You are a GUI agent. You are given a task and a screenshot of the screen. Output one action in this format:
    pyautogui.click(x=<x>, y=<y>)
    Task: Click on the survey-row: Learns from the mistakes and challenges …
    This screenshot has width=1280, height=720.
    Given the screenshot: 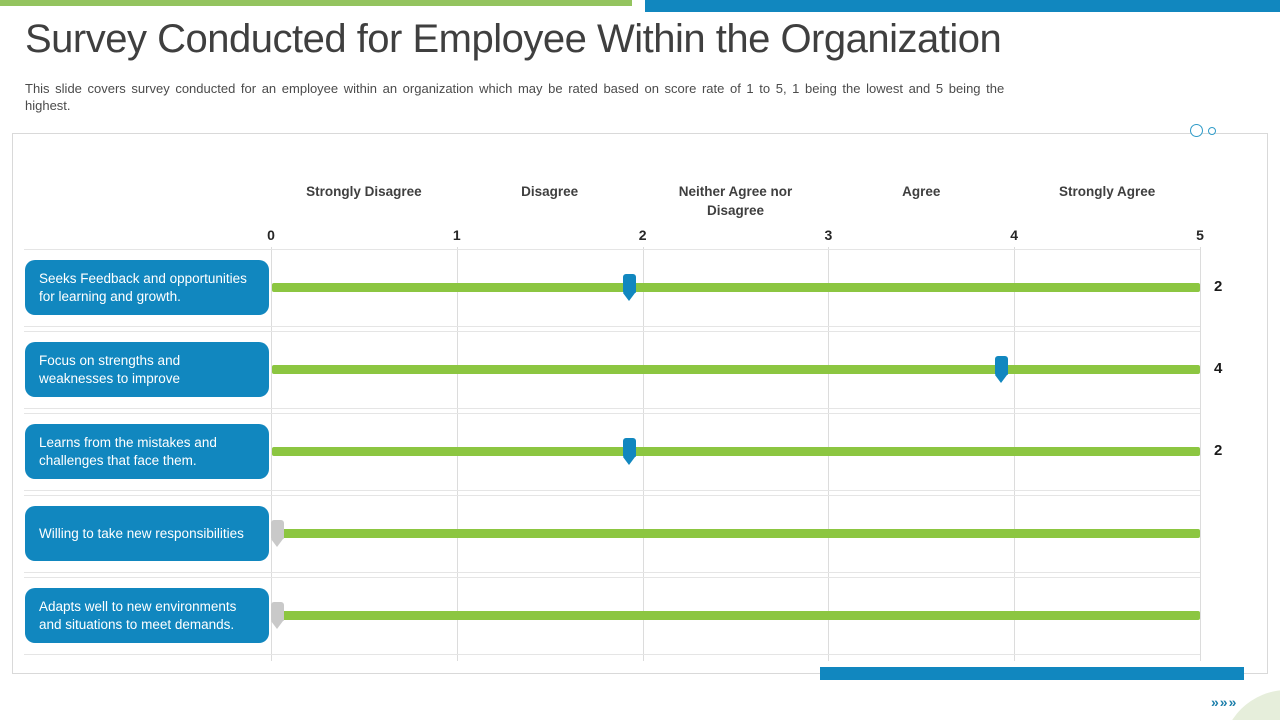 What is the action you would take?
    pyautogui.click(x=612, y=452)
    